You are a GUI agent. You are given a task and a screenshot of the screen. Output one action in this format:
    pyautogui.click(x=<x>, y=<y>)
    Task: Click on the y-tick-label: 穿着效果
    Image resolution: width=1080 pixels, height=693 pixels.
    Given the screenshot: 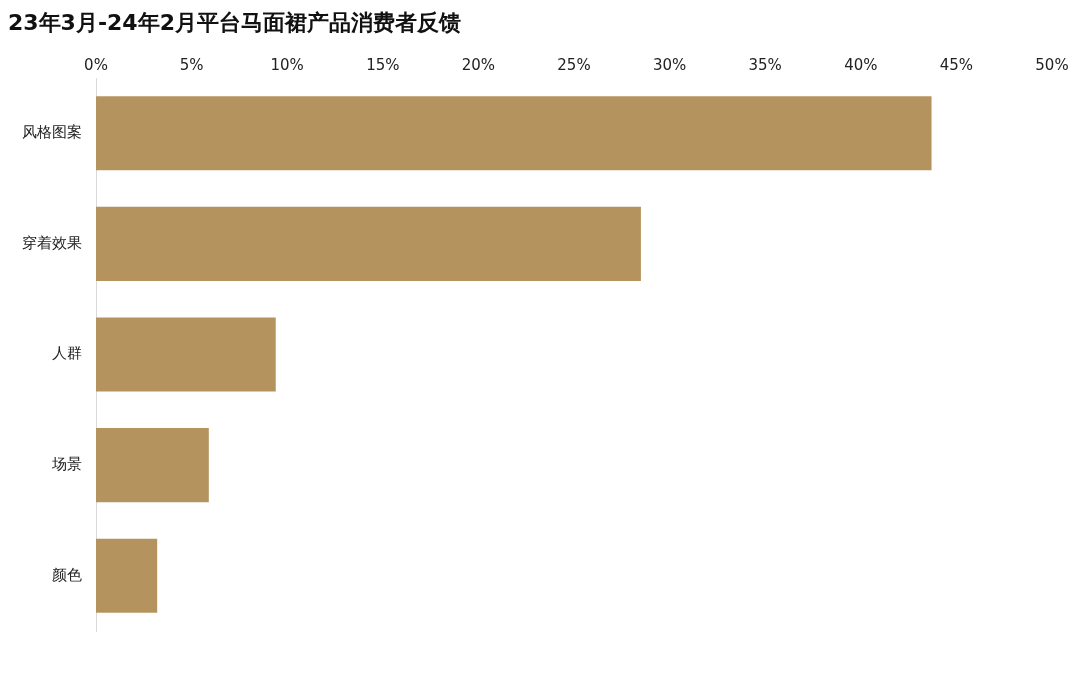 What is the action you would take?
    pyautogui.click(x=52, y=242)
    